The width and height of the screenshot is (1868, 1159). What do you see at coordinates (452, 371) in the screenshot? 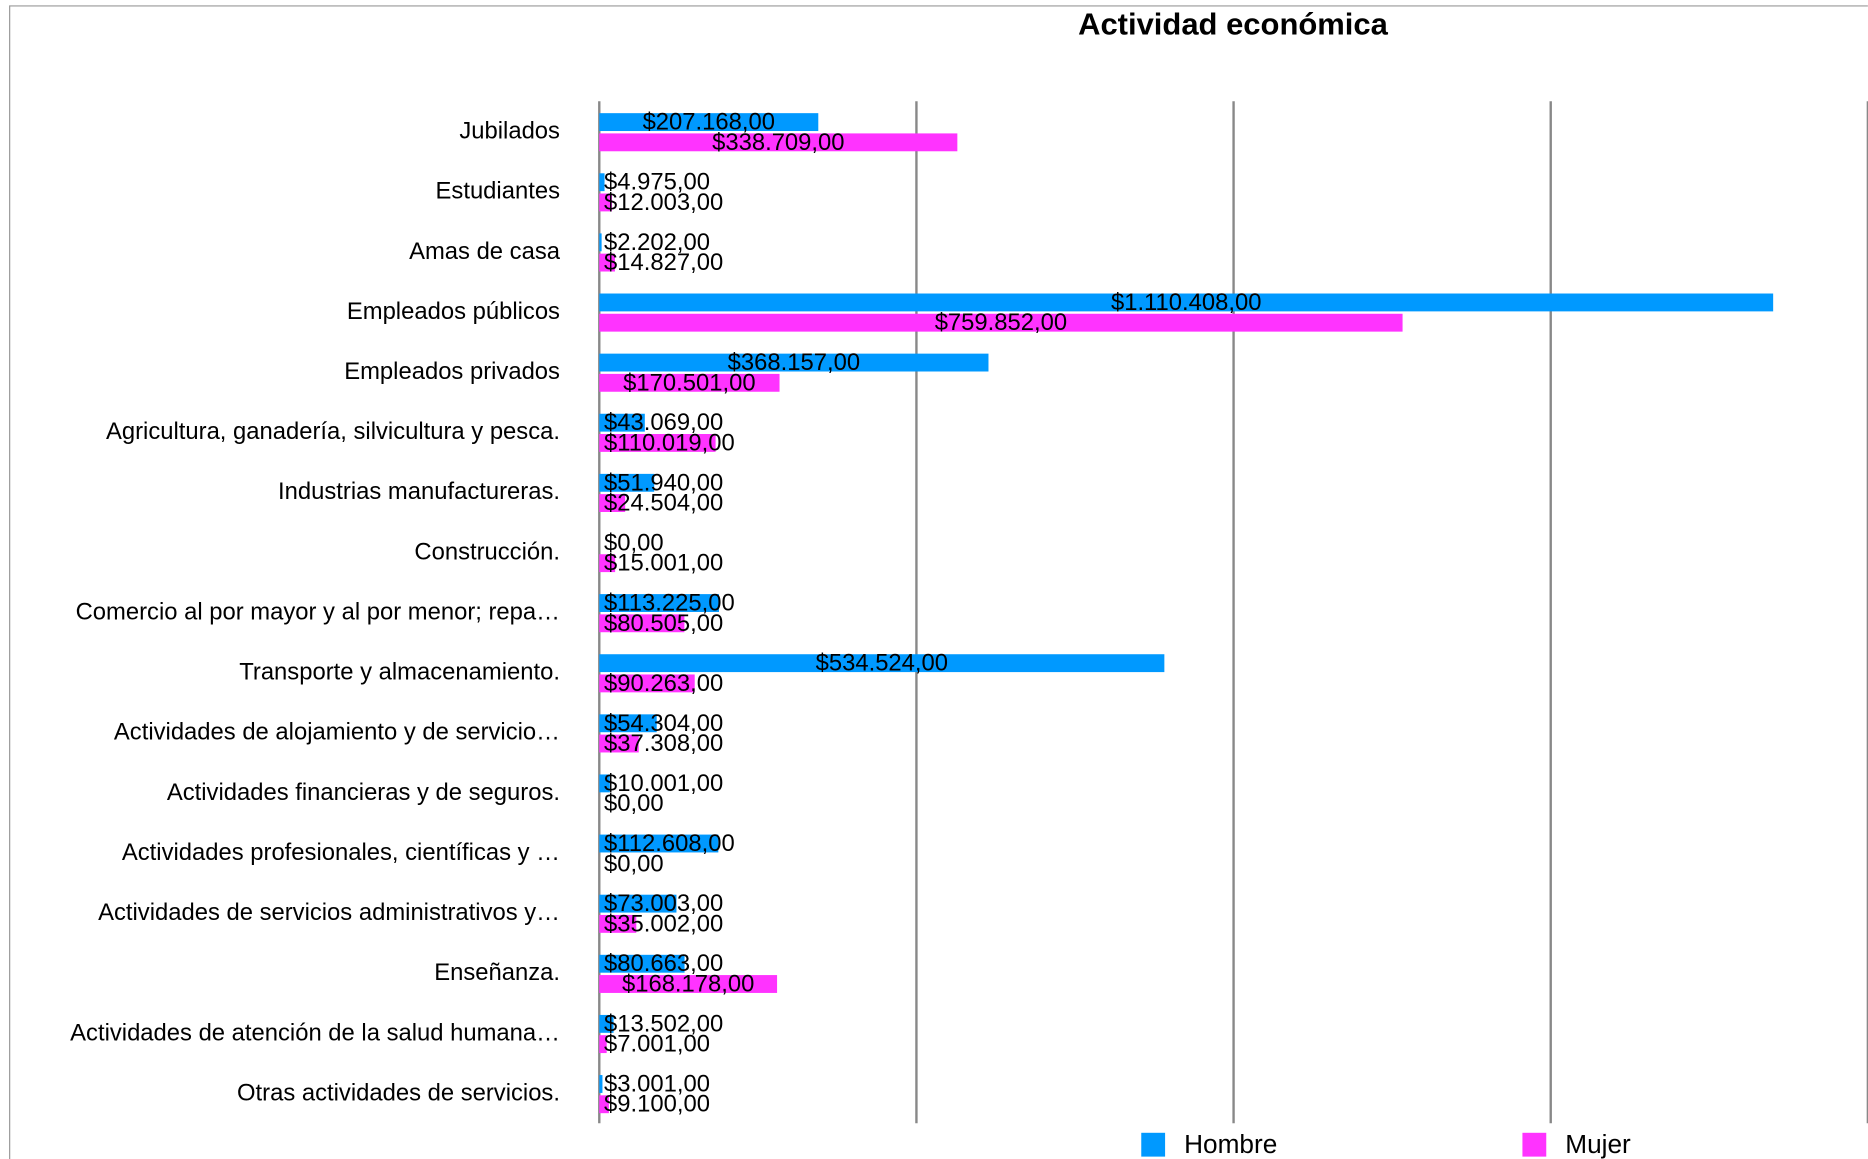
I see `y-tick-label: Empleados privados` at bounding box center [452, 371].